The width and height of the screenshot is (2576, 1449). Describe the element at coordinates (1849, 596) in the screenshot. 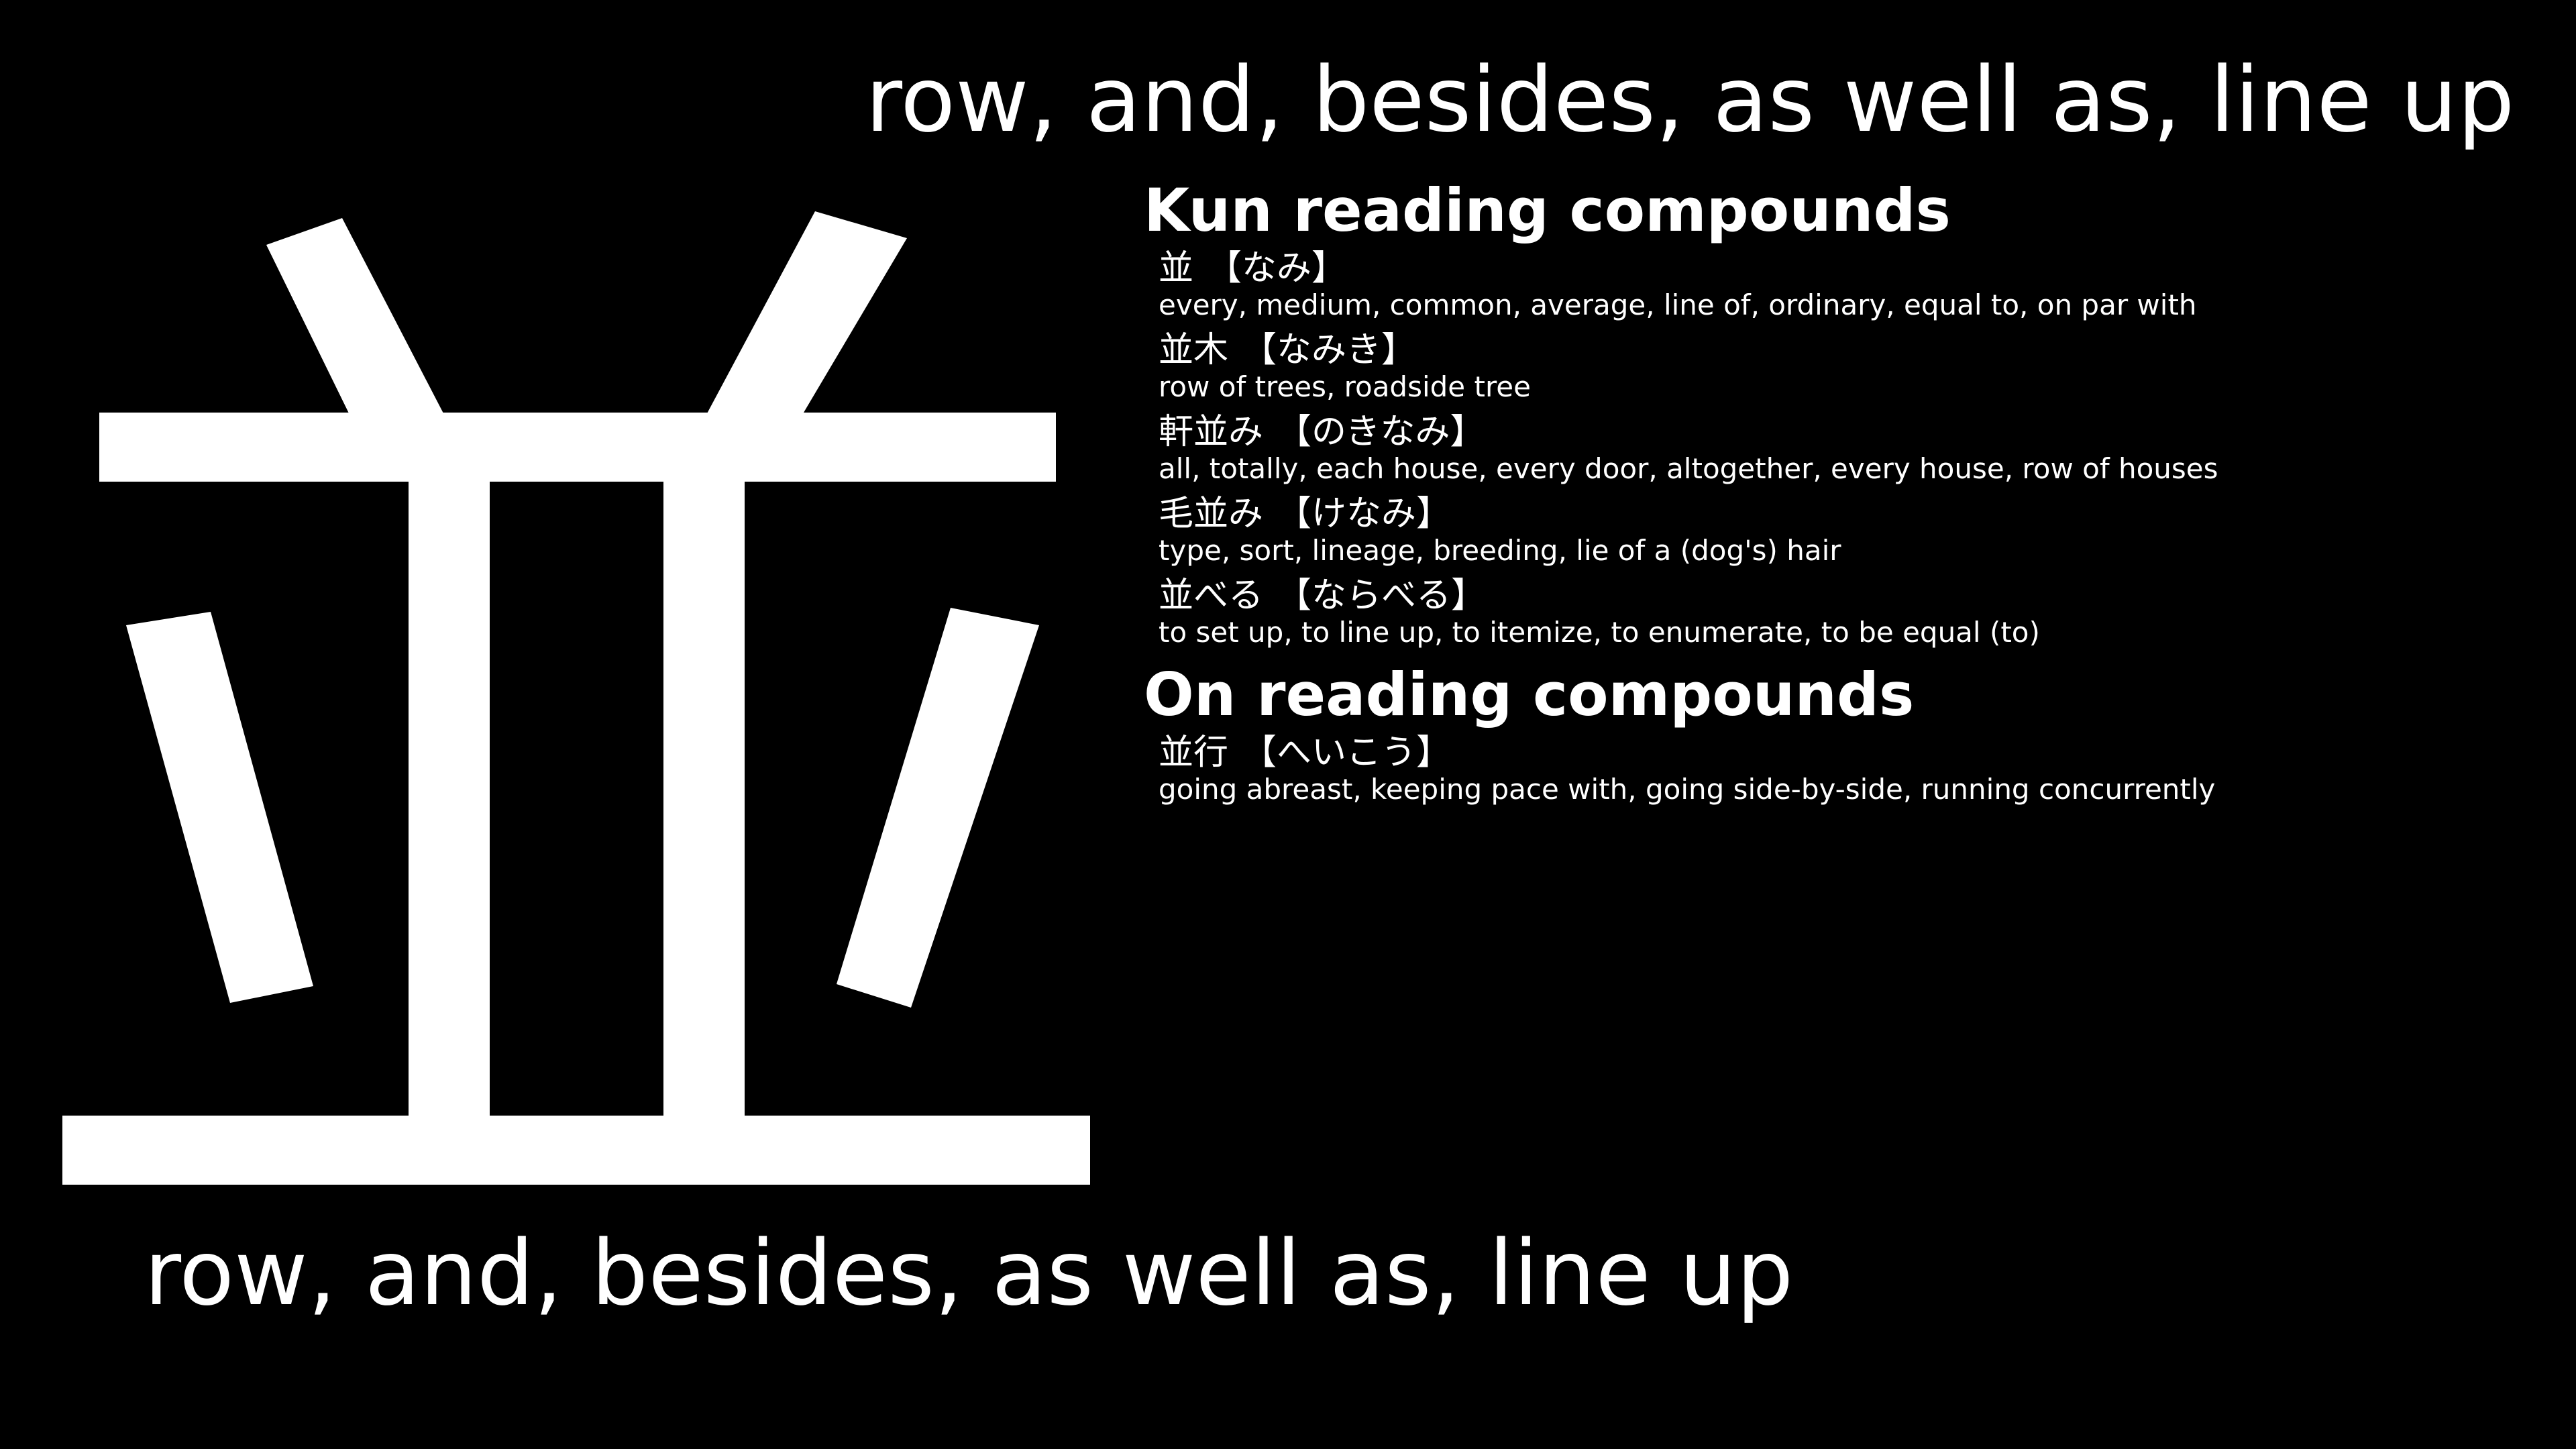

I see `compound-word-line: 並べる 【ならべる】` at that location.